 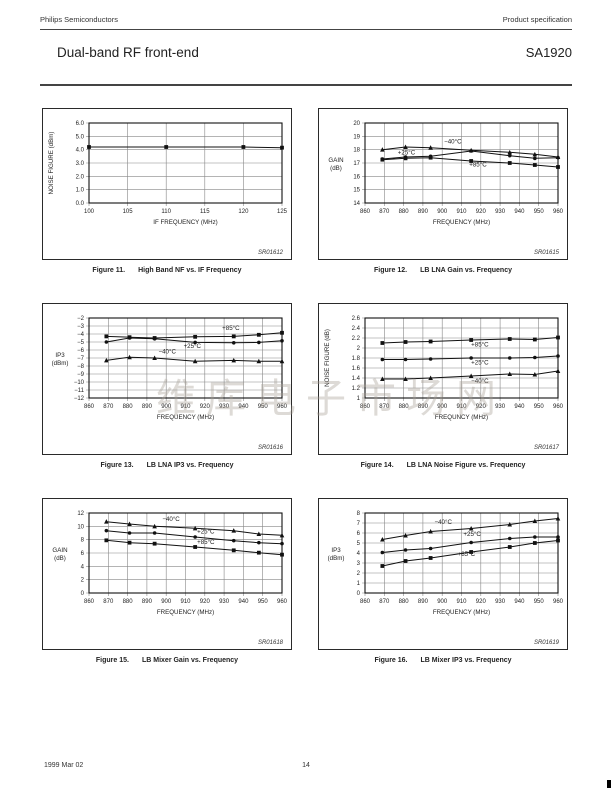 What do you see at coordinates (167, 660) in the screenshot?
I see `figure-15-caption: Figure 15. LB Mixer Gain vs. Frequency` at bounding box center [167, 660].